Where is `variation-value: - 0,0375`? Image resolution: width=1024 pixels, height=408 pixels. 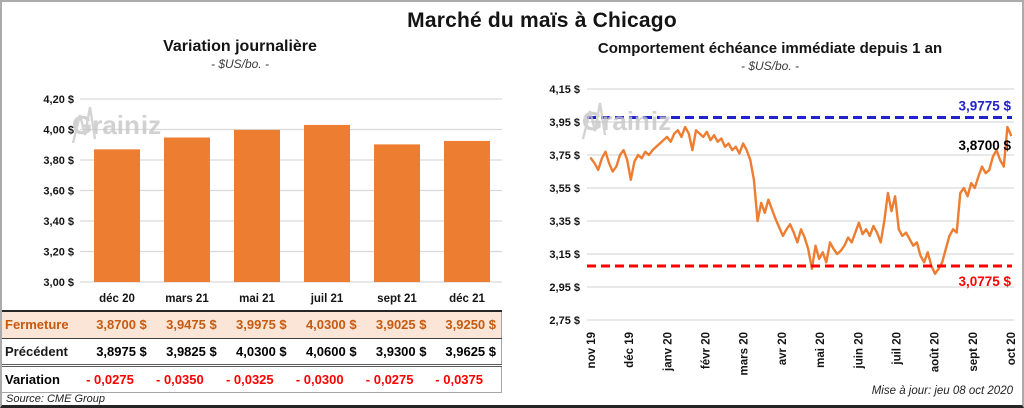
variation-value: - 0,0375 is located at coordinates (459, 379).